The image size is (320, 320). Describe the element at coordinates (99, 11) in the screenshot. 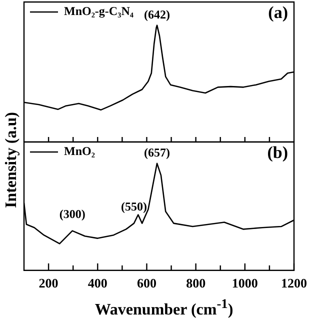

I see `legend-label: MnO₂-g-C₃N₄` at that location.